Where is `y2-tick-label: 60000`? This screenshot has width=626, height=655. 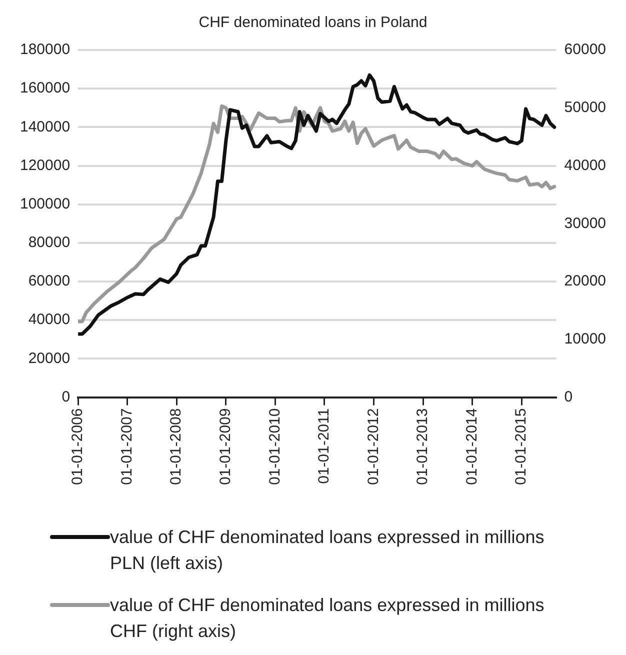
y2-tick-label: 60000 is located at coordinates (585, 49).